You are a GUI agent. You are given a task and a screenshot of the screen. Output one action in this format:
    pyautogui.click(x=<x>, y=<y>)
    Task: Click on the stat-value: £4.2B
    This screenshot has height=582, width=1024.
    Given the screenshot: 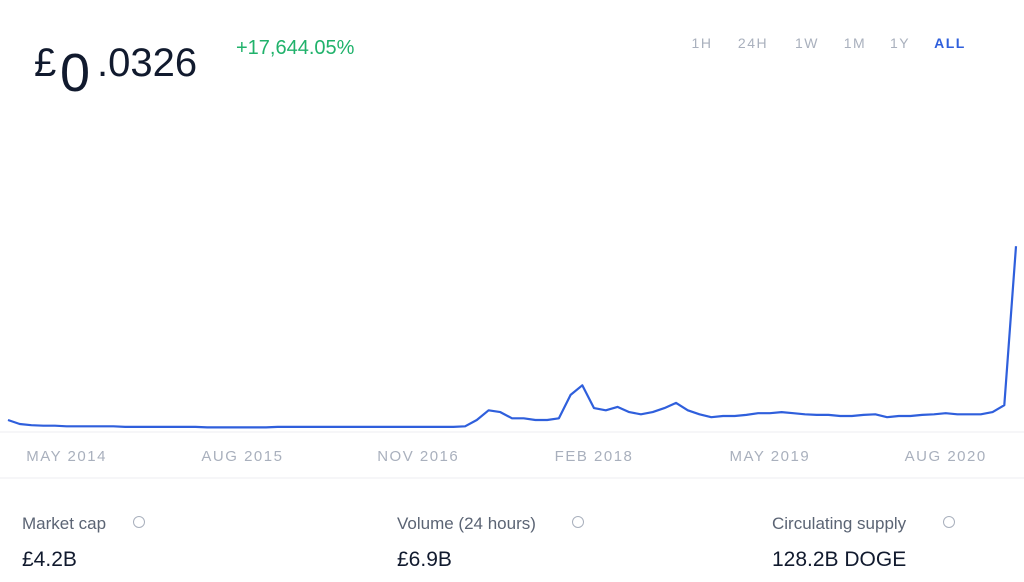 What is the action you would take?
    pyautogui.click(x=49, y=559)
    